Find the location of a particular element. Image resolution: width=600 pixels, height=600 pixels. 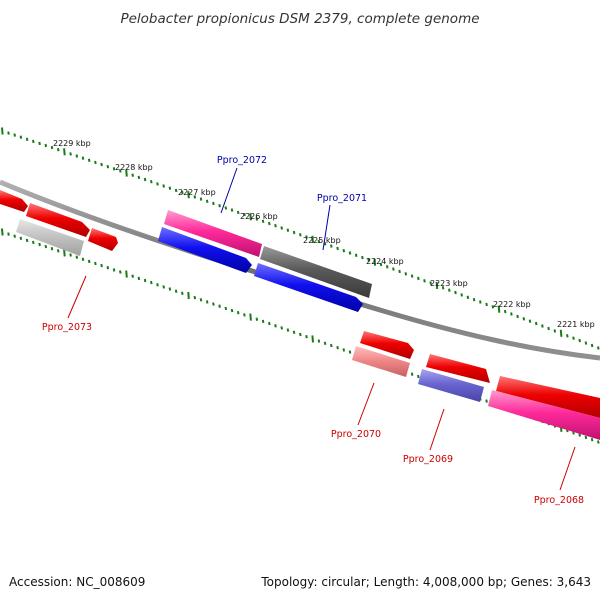

gene-feature-ppro-2070 is located at coordinates (381, 361).